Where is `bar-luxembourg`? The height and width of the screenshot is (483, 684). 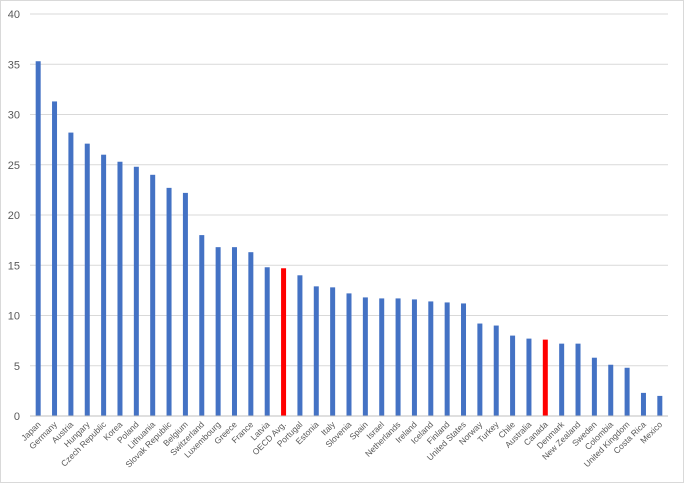 bar-luxembourg is located at coordinates (218, 331).